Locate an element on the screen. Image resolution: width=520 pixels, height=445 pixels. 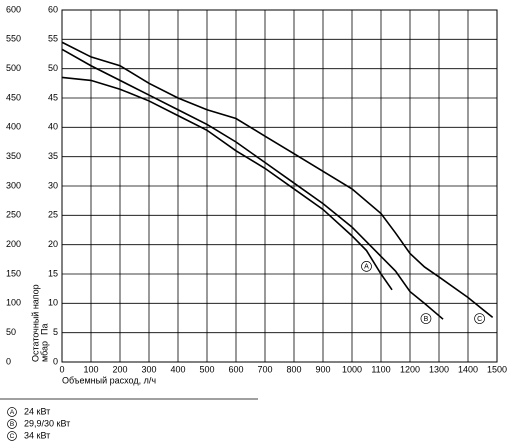
y2-tick-label: 100 is located at coordinates (13, 303).